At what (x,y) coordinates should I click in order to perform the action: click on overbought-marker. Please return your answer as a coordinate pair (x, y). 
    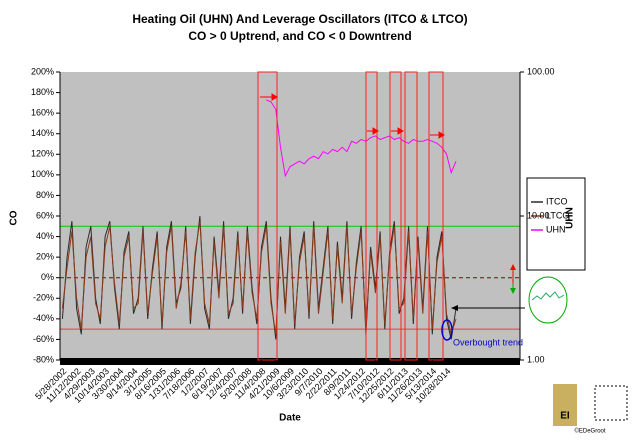
    Looking at the image, I should click on (447, 330).